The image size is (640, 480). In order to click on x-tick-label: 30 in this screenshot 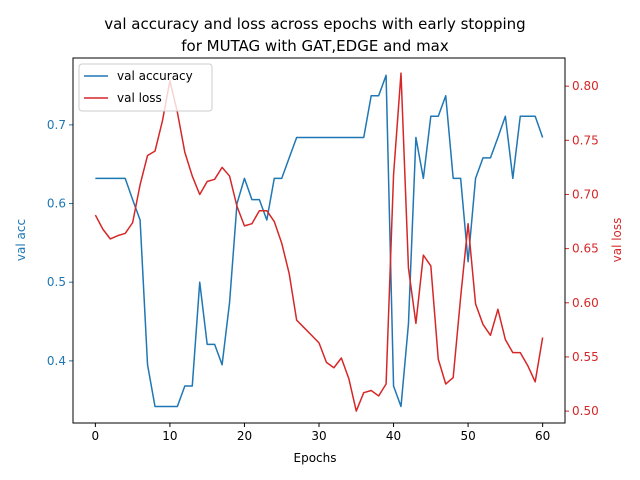, I will do `click(318, 436)`.